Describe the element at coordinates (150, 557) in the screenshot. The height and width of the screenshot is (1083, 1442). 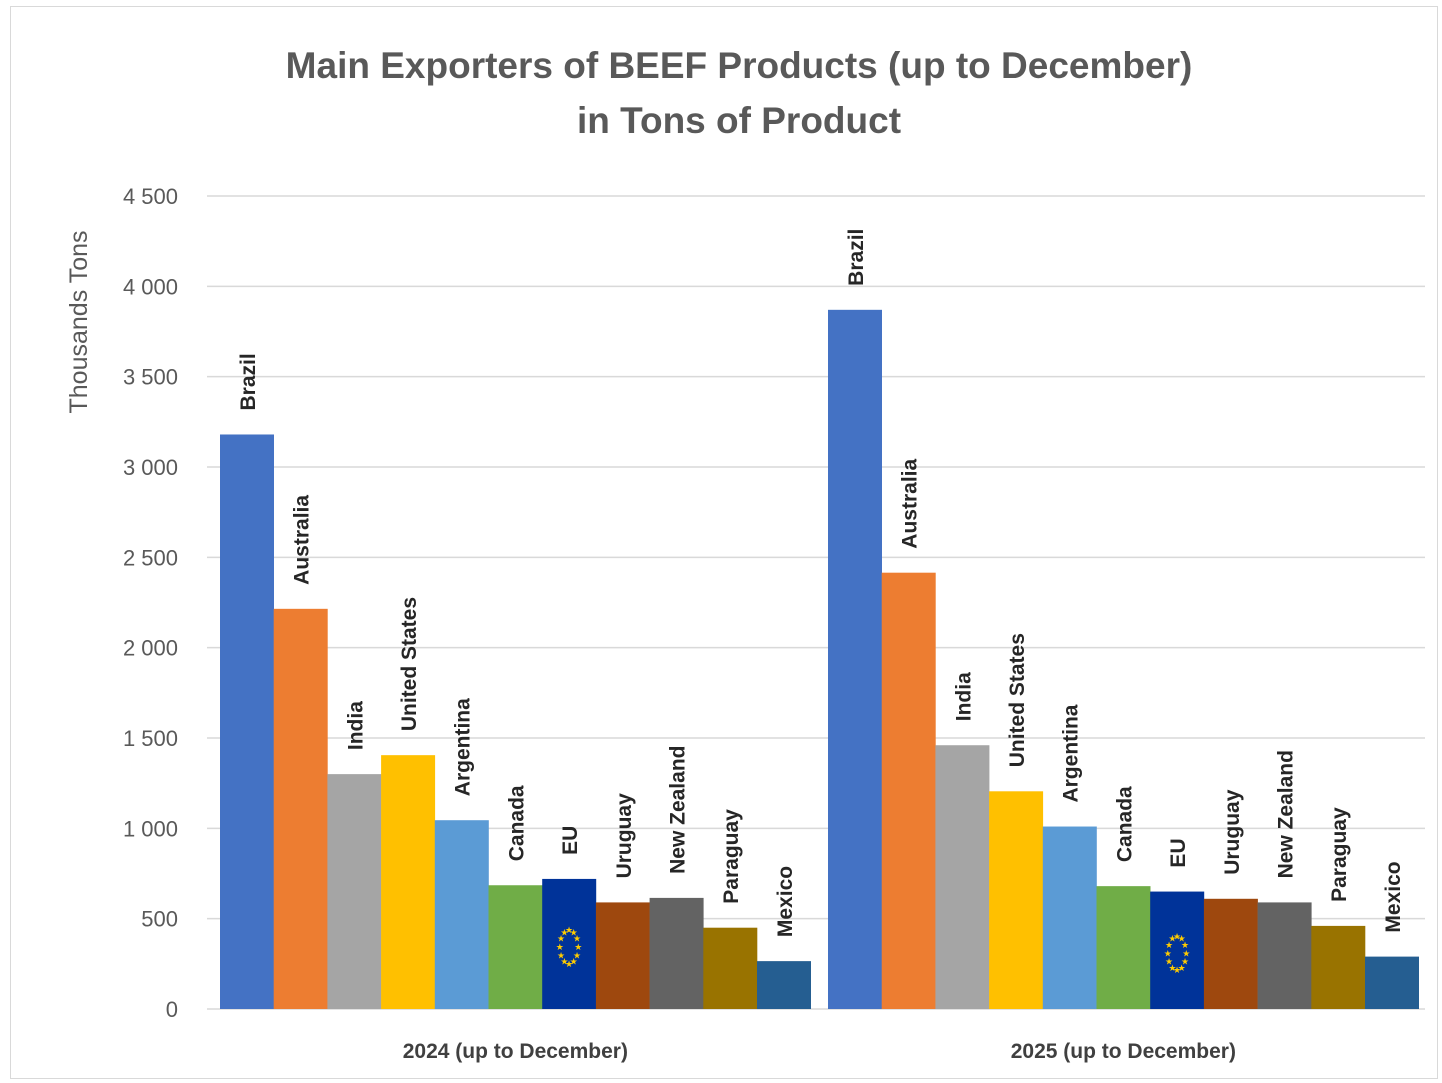
I see `y-tick-label: 2 500` at that location.